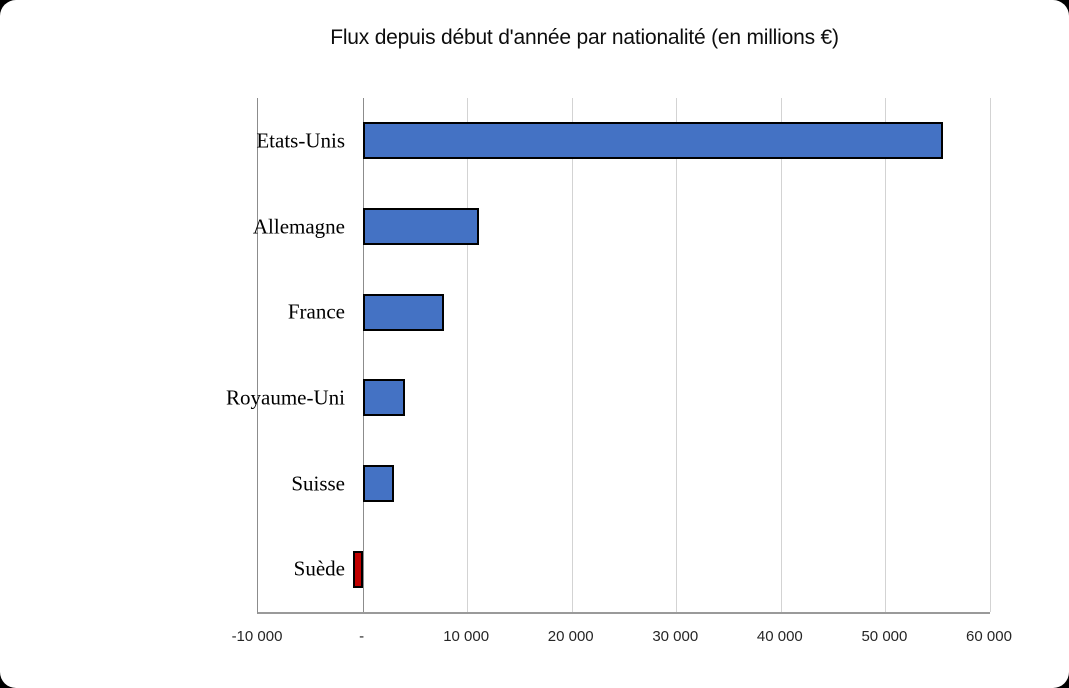  I want to click on category-label: Allemagne, so click(298, 226).